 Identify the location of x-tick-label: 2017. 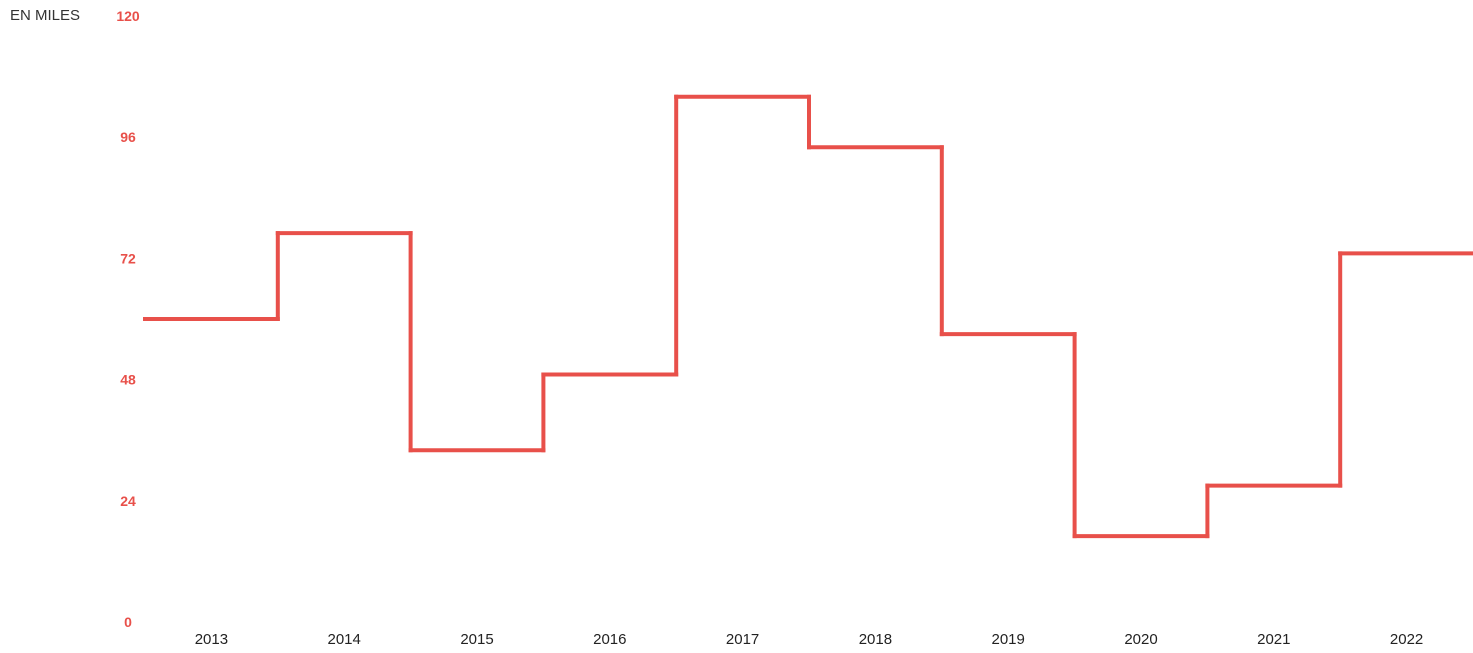
(742, 639).